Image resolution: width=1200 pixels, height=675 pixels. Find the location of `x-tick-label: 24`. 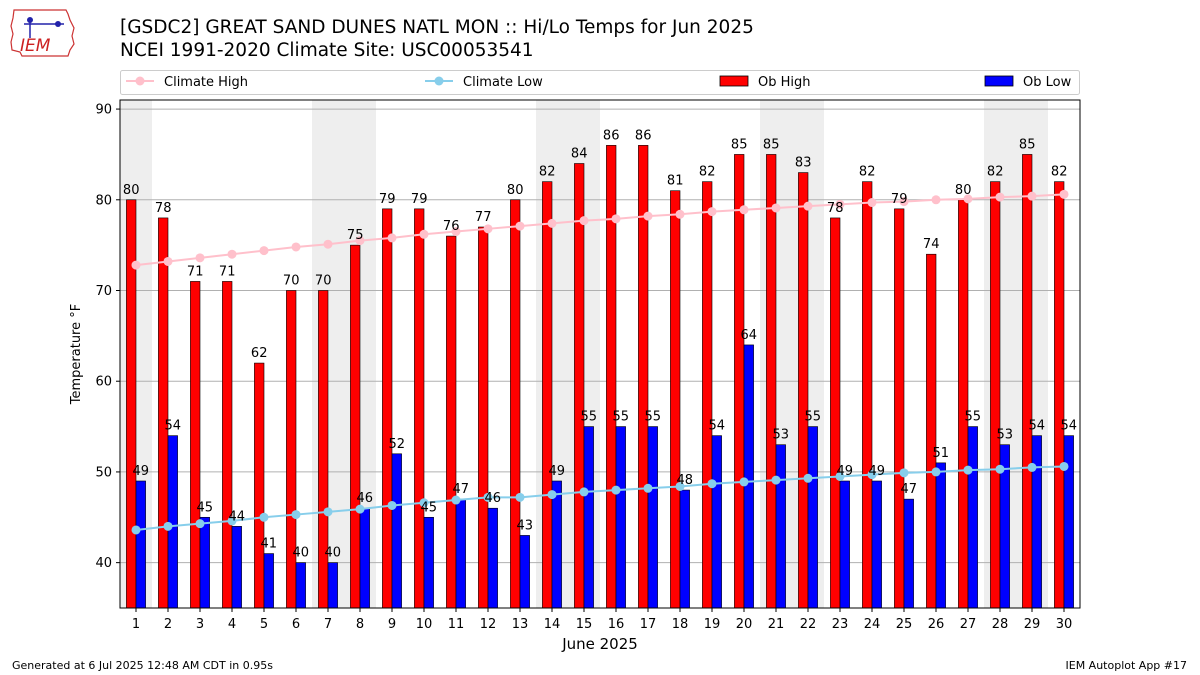

x-tick-label: 24 is located at coordinates (872, 624).